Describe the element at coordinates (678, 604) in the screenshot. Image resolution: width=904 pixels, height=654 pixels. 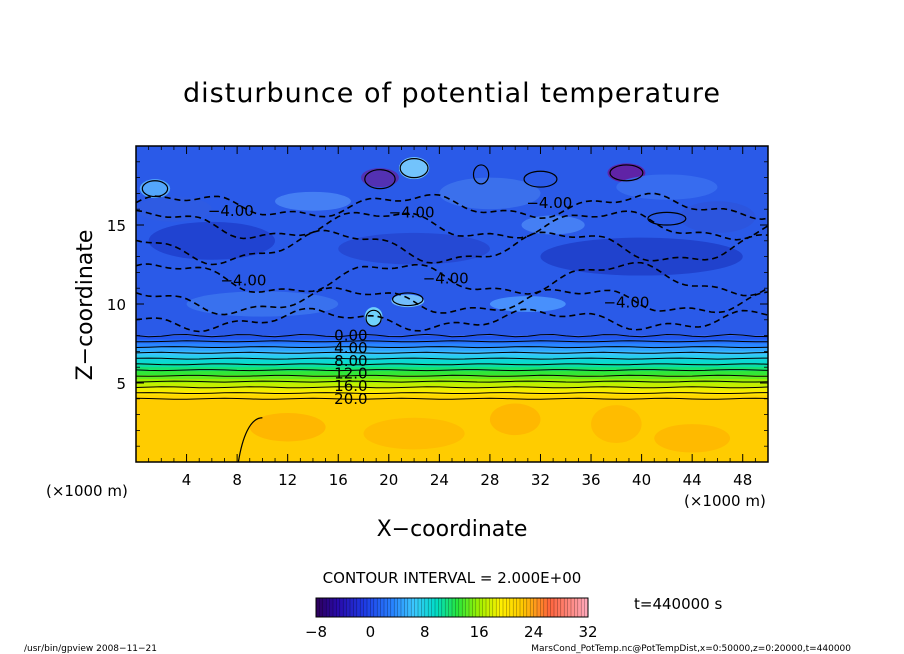
I see `time-label: t=440000 s` at that location.